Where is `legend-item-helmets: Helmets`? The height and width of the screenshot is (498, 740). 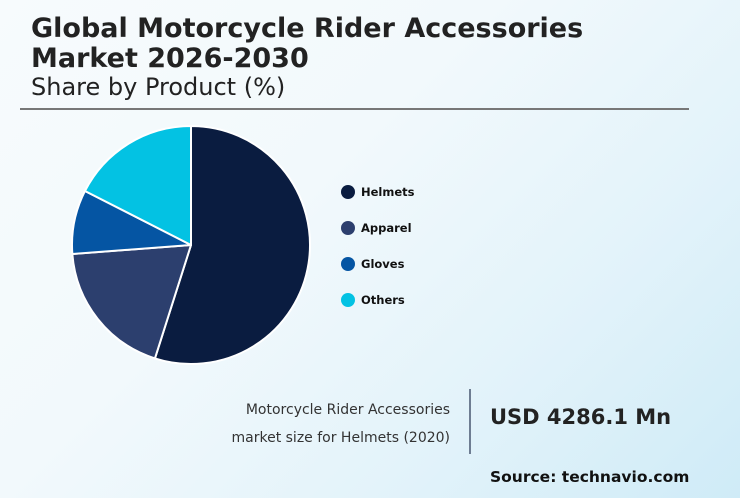 legend-item-helmets: Helmets is located at coordinates (377, 192).